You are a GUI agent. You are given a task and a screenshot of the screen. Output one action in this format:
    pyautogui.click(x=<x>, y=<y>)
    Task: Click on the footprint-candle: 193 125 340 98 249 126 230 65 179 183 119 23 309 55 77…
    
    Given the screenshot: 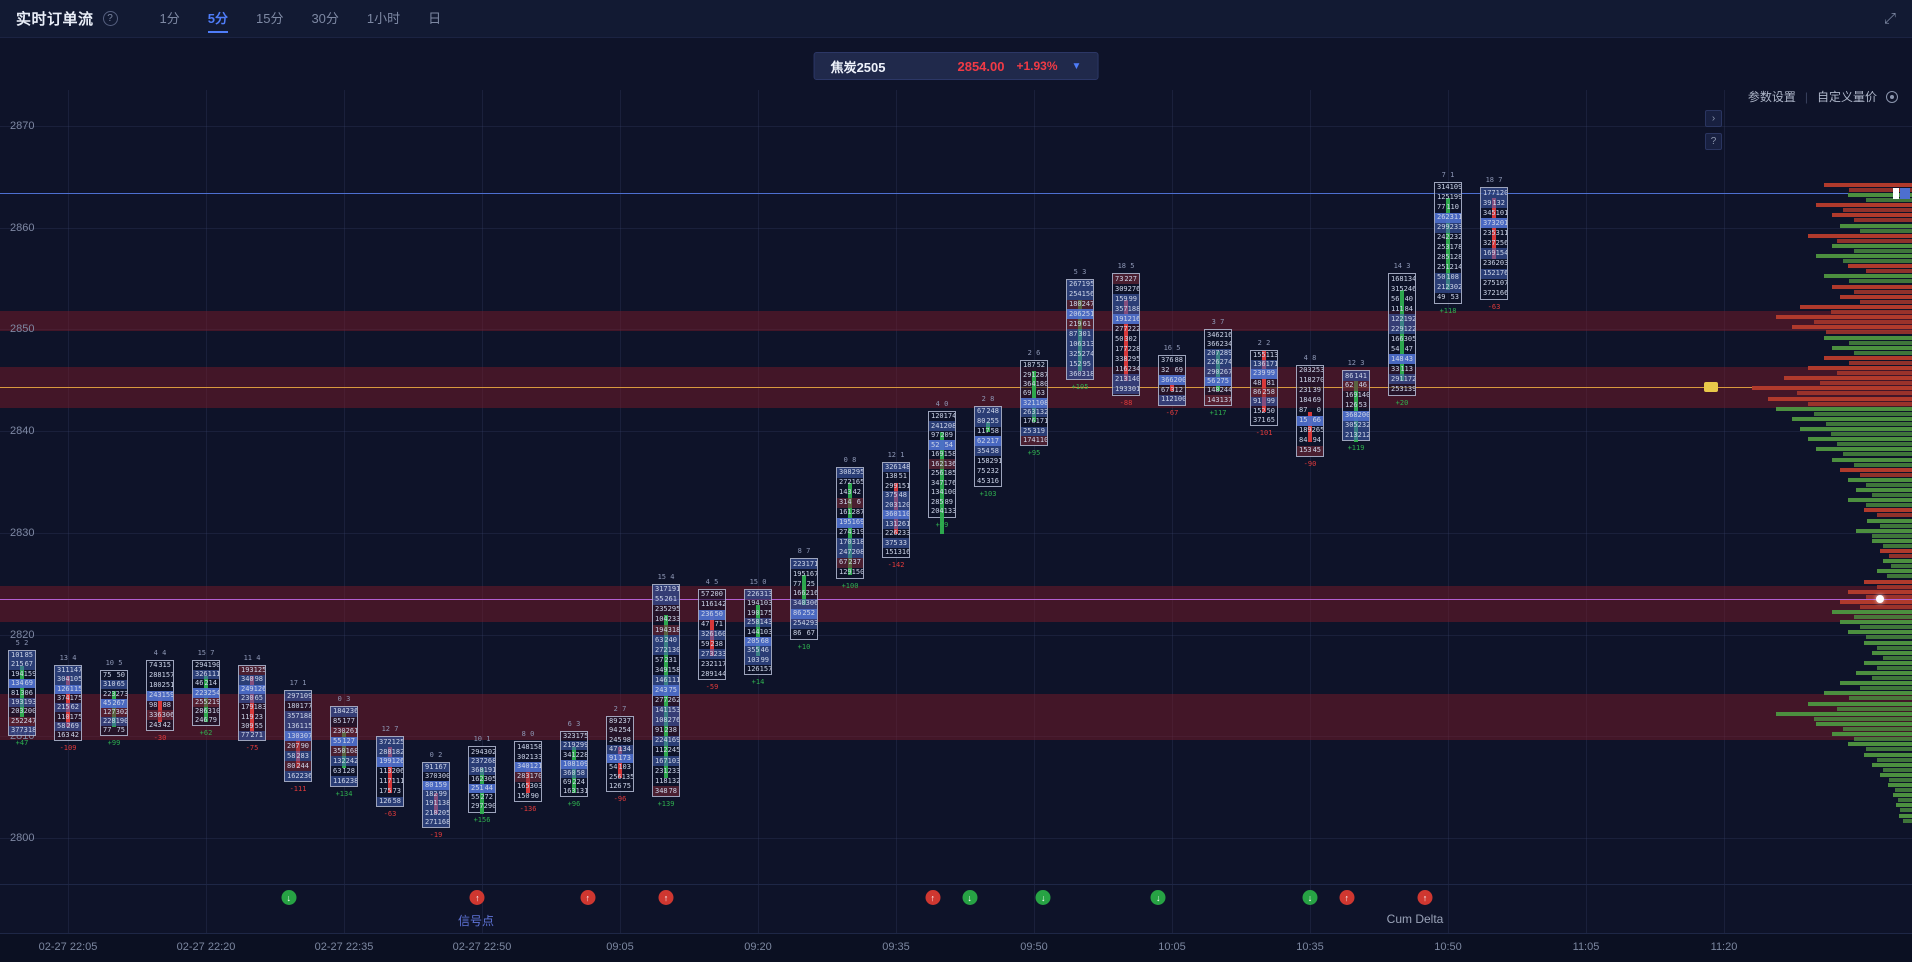 What is the action you would take?
    pyautogui.click(x=252, y=703)
    